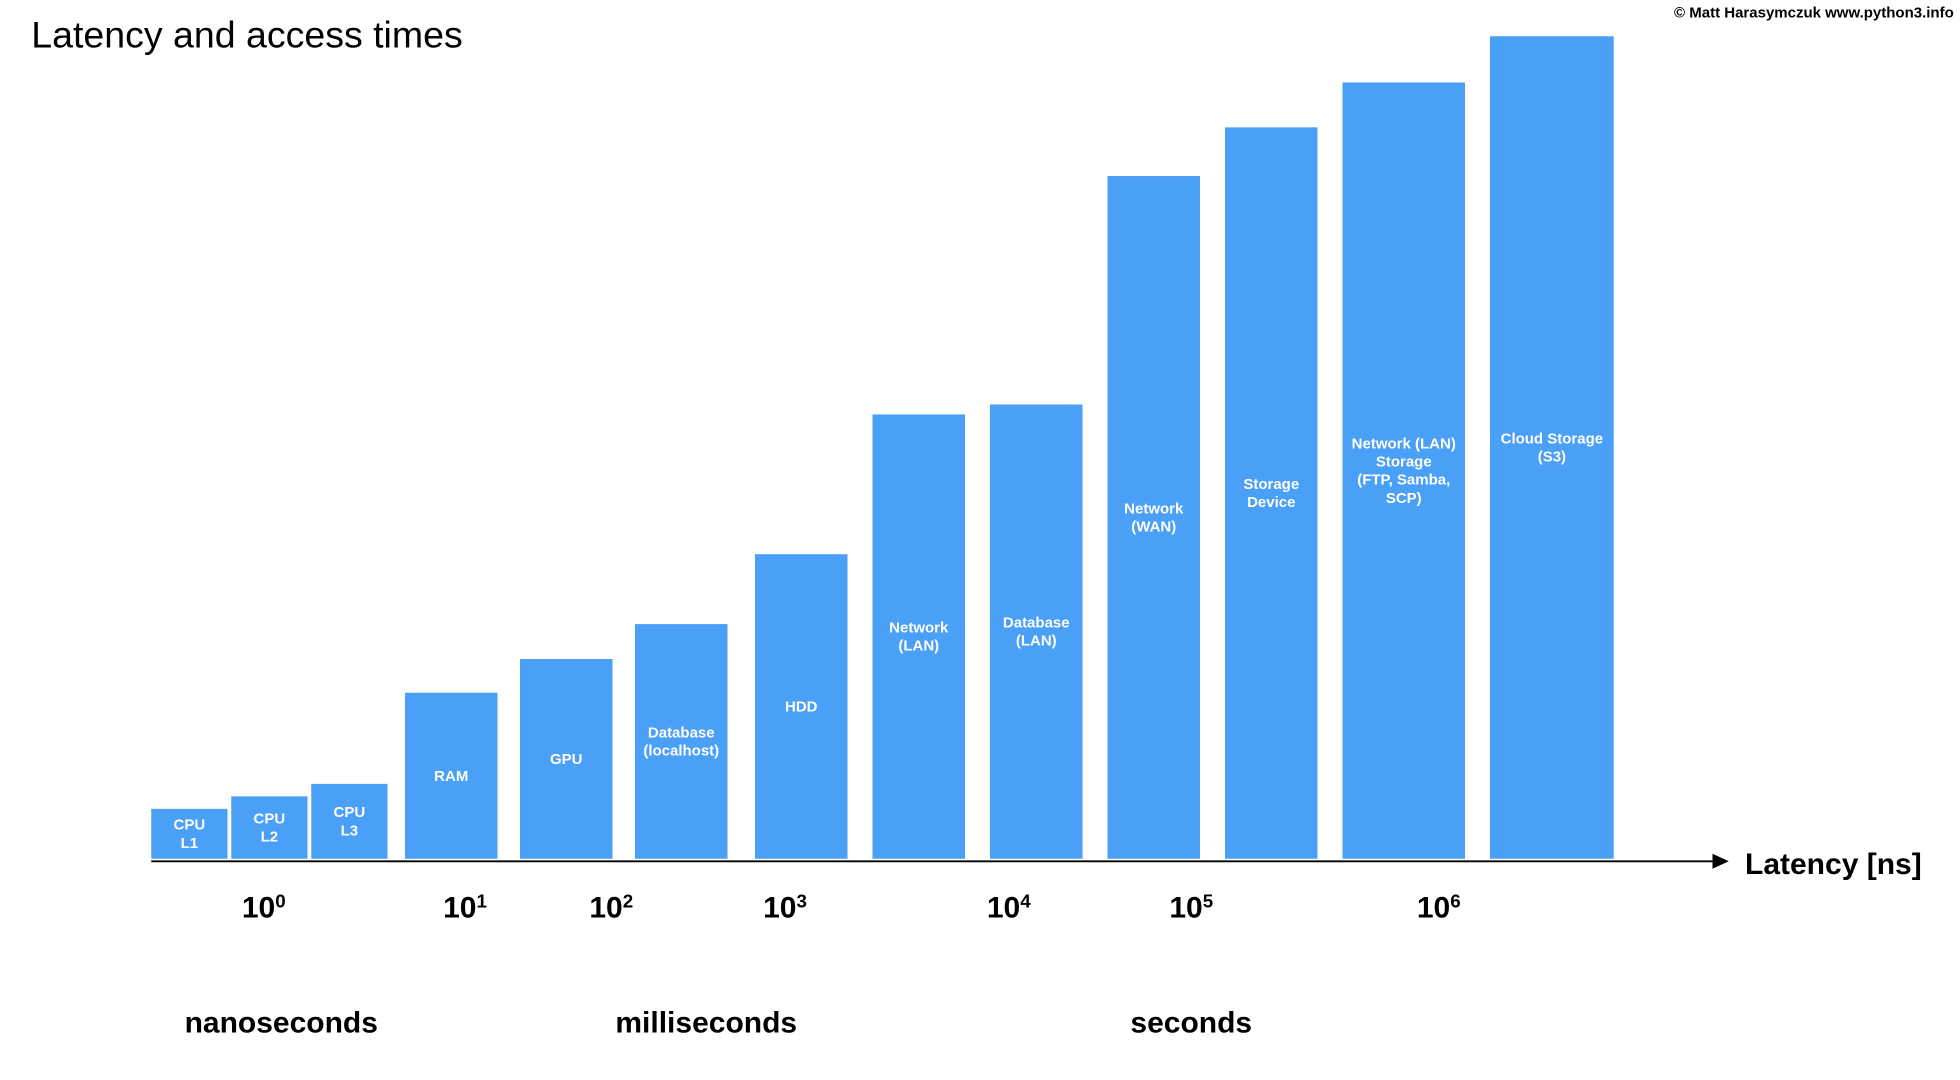  I want to click on bar-label: GPU, so click(566, 759).